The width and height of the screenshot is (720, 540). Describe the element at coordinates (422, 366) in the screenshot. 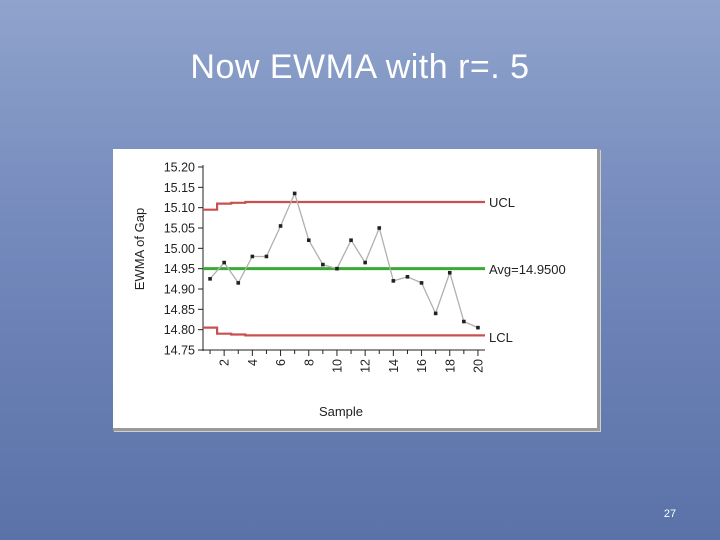

I see `x-tick-label: 16` at that location.